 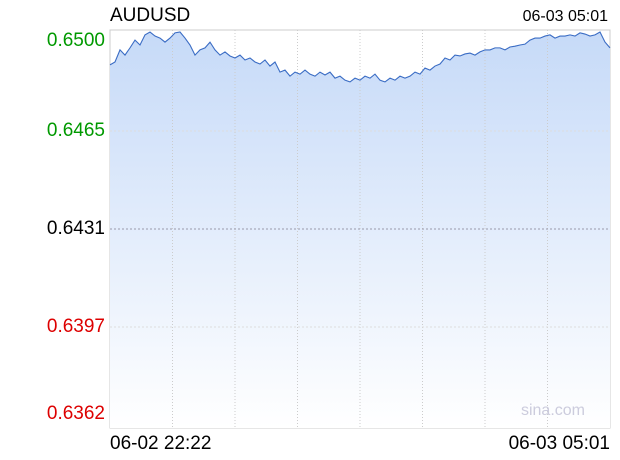 I want to click on y-tick-label: 0.6431, so click(x=76, y=228).